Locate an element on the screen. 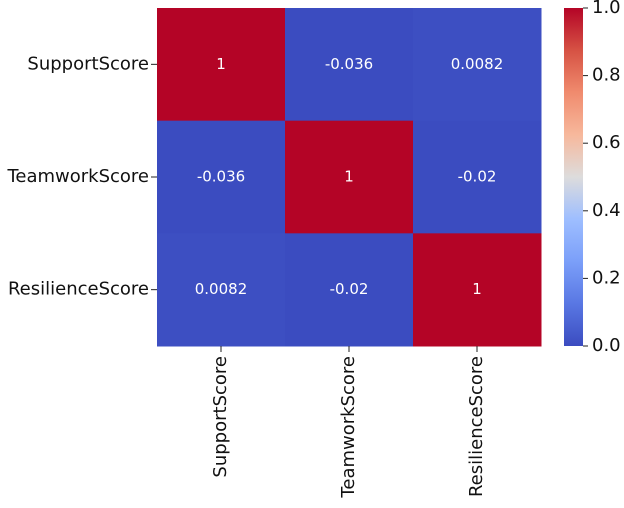 Image resolution: width=624 pixels, height=508 pixels. x-tick-label: SupportScore is located at coordinates (220, 417).